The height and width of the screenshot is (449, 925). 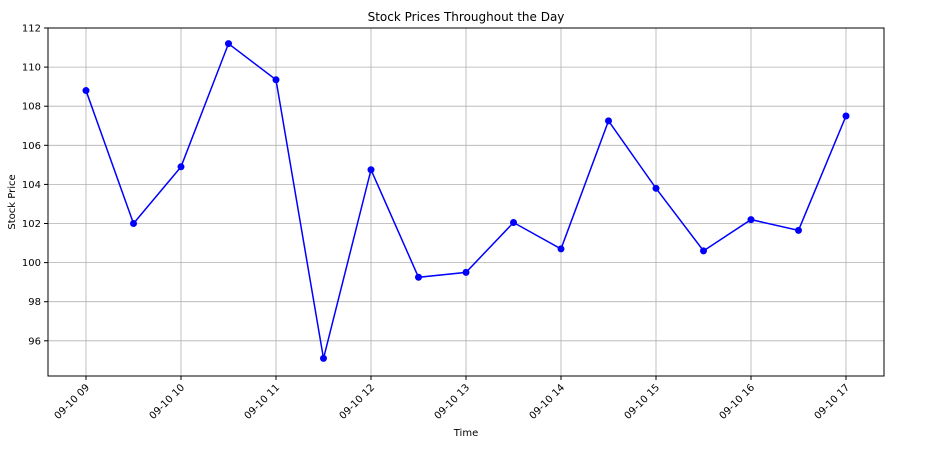 What do you see at coordinates (12, 201) in the screenshot?
I see `y-axis-label: Stock Price` at bounding box center [12, 201].